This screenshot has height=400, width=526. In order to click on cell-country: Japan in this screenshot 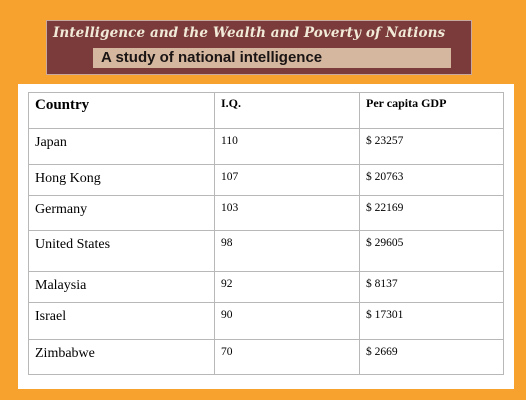, I will do `click(121, 146)`.